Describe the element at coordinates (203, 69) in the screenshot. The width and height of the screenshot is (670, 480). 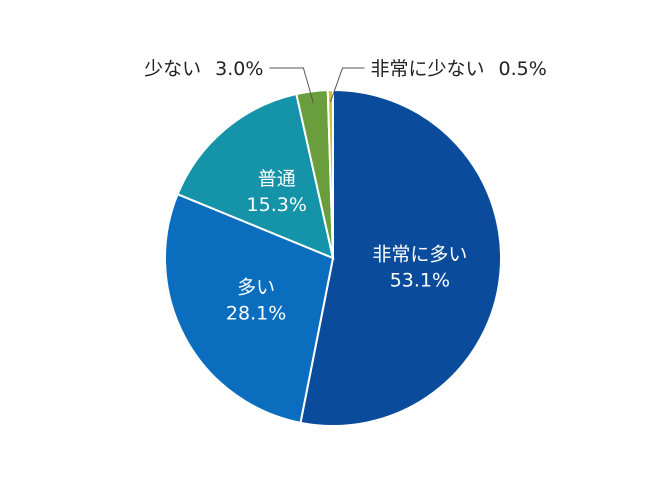
I see `slice-label-3: 少ない 3.0%` at that location.